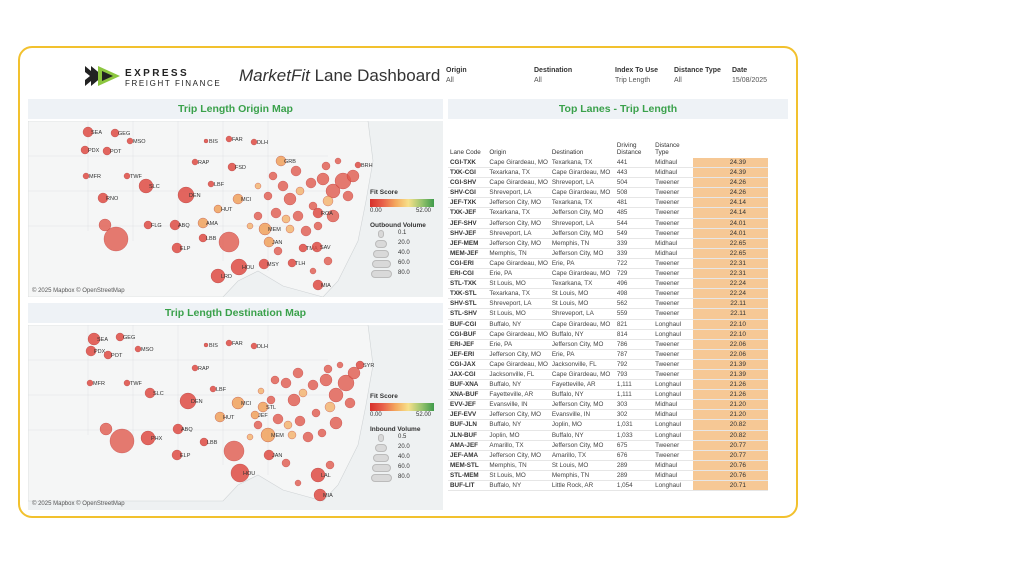 The width and height of the screenshot is (1024, 576). Describe the element at coordinates (91, 351) in the screenshot. I see `map-bubble-pdx` at that location.